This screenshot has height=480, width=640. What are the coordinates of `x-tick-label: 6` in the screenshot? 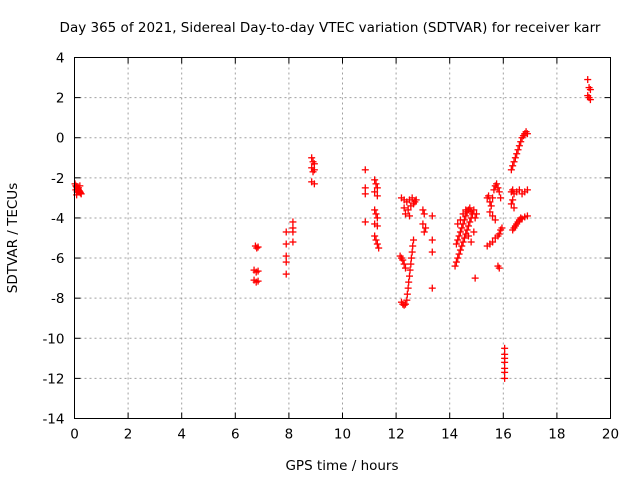 It's located at (235, 435).